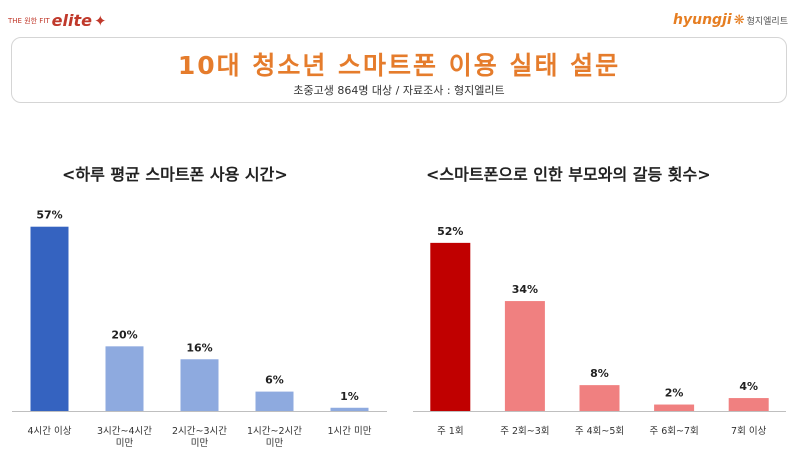  What do you see at coordinates (748, 386) in the screenshot?
I see `right-bar-value-label: 4%` at bounding box center [748, 386].